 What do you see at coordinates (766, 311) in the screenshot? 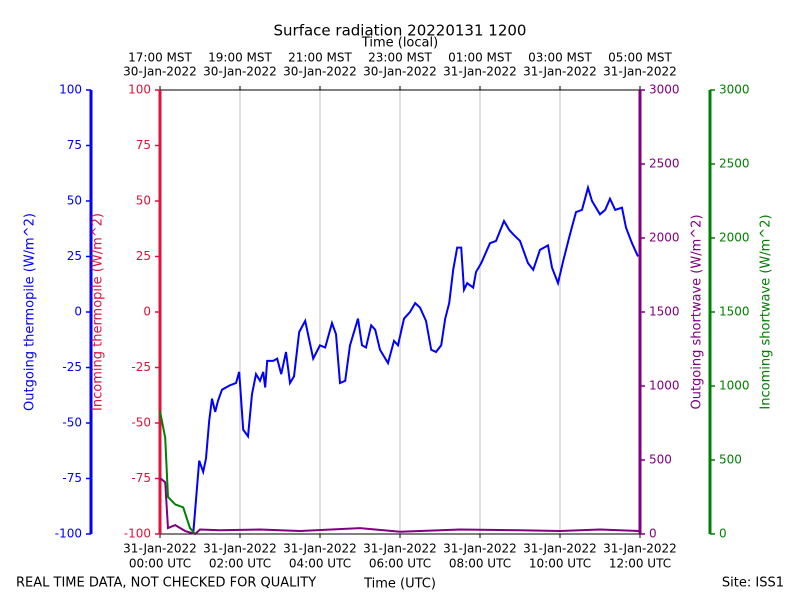
I see `y-axis-label: Incoming shortwave (W/m^2)` at bounding box center [766, 311].